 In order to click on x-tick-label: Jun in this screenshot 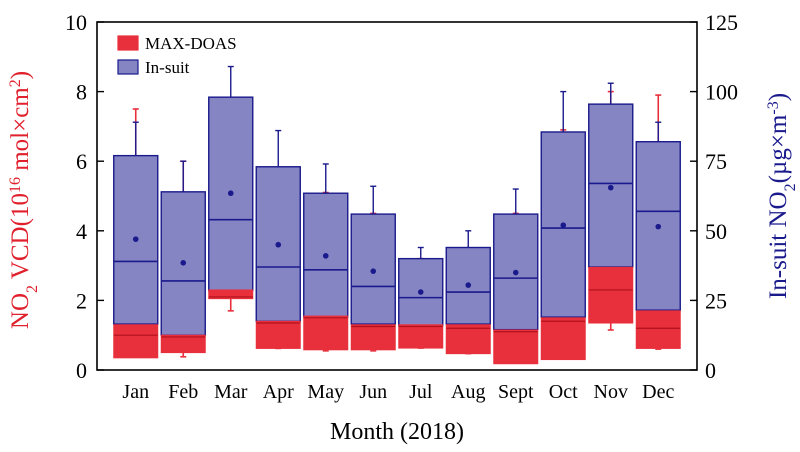, I will do `click(373, 392)`.